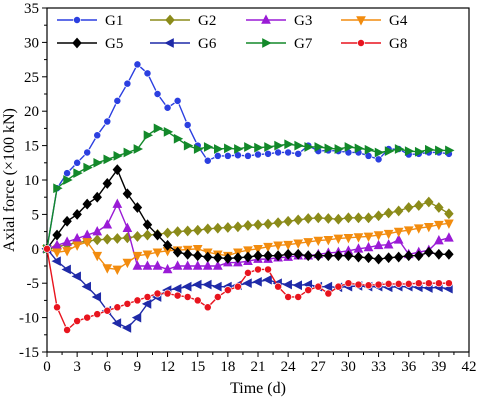 This screenshot has height=401, width=484. Describe the element at coordinates (29, 319) in the screenshot. I see `y-tick-label: -10` at that location.